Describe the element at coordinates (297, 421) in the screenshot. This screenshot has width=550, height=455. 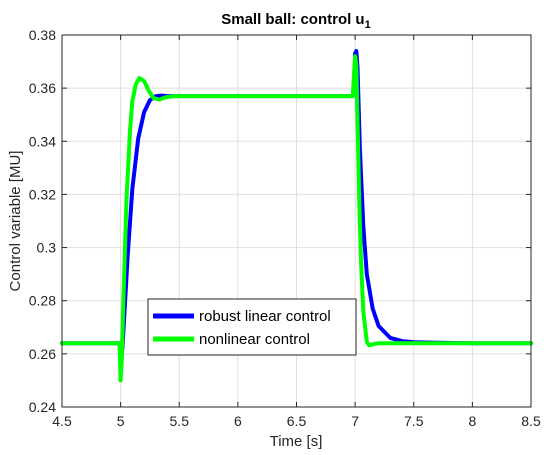
I see `x-tick-label: 6.5` at that location.